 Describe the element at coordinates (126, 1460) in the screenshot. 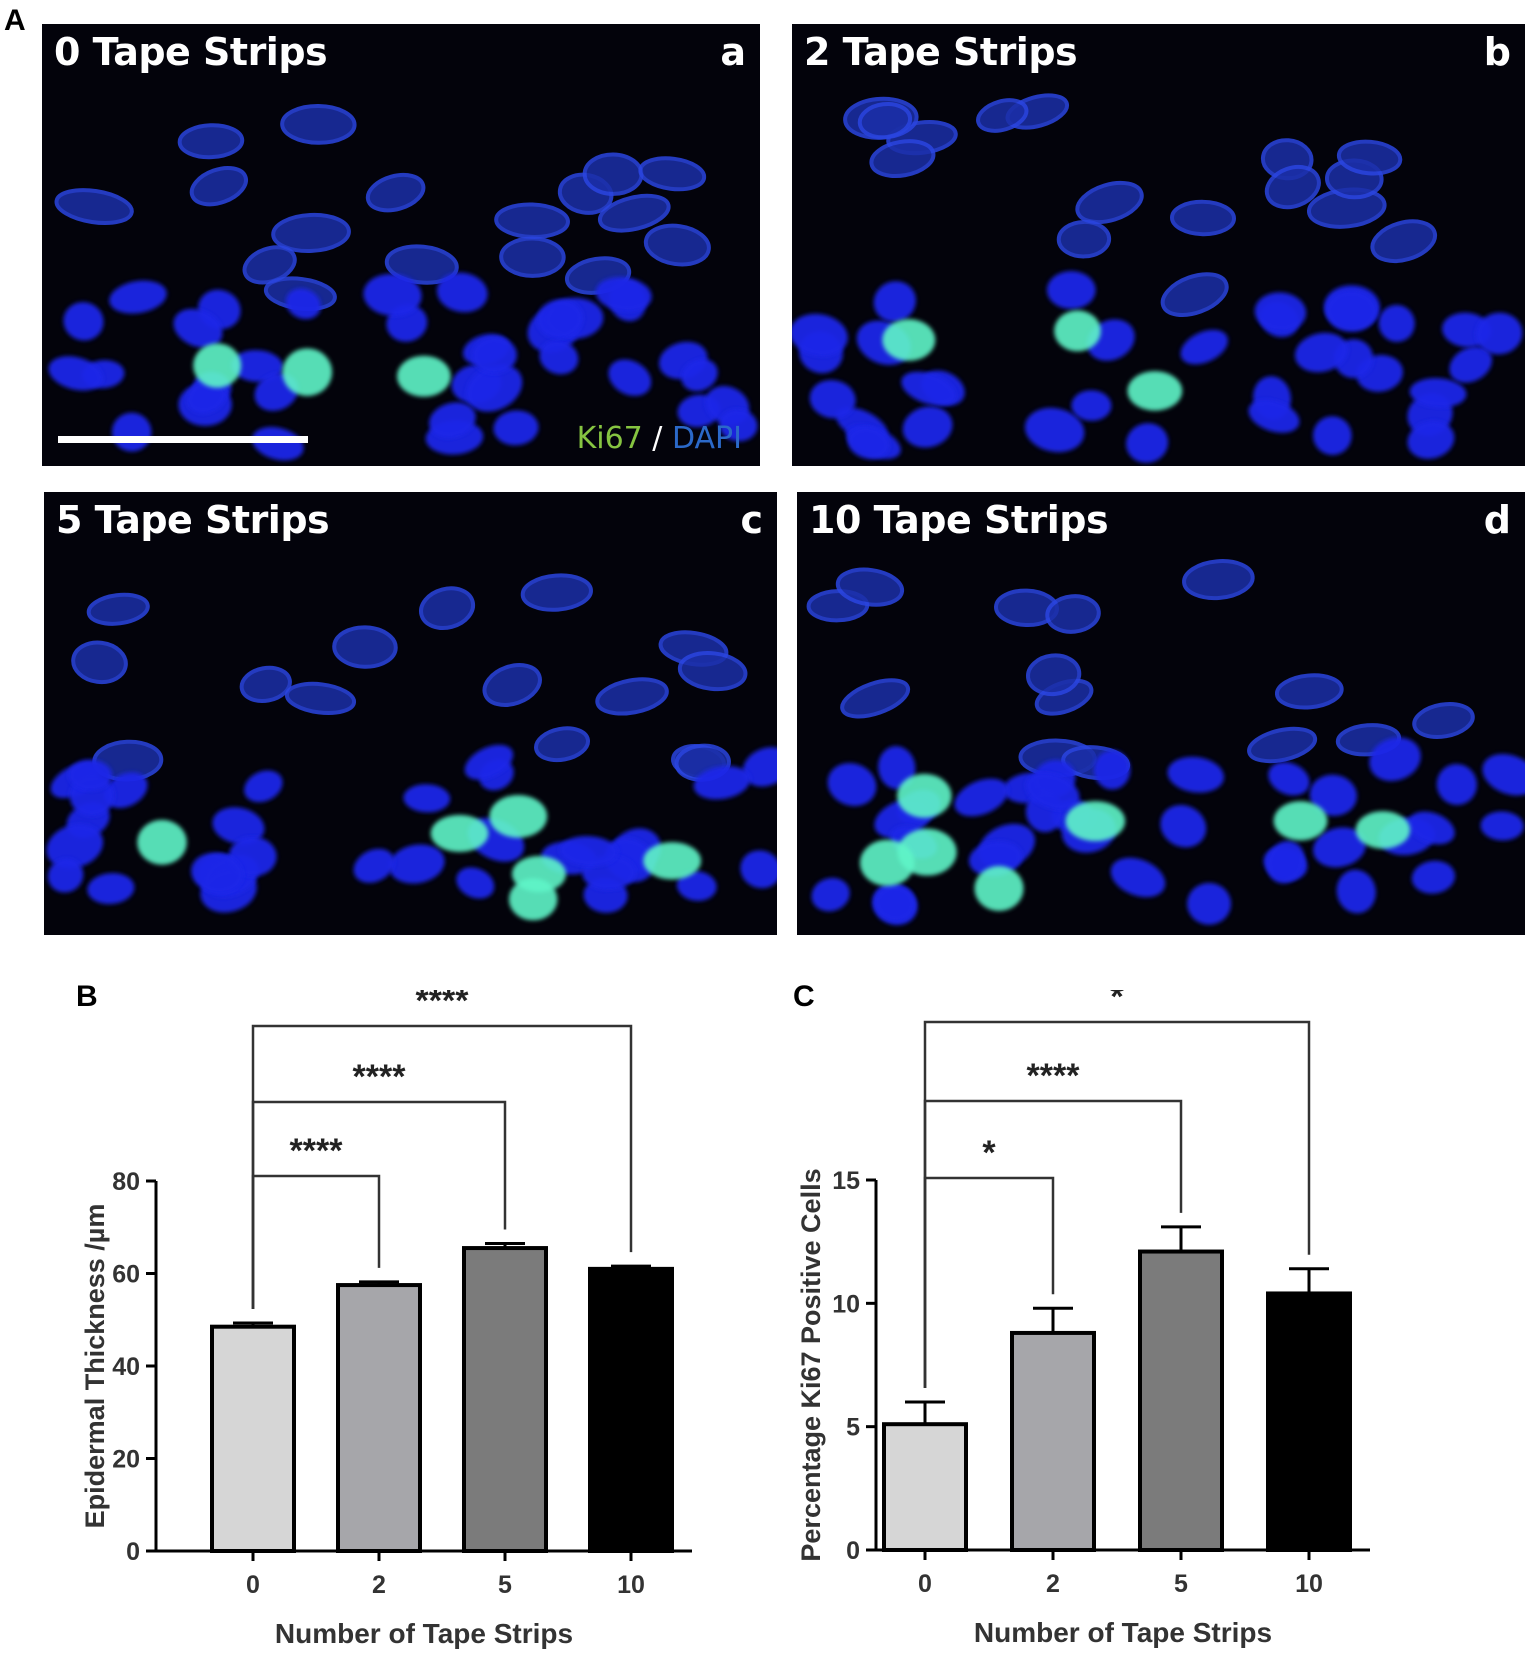

I see `y-tick-label: 20` at that location.